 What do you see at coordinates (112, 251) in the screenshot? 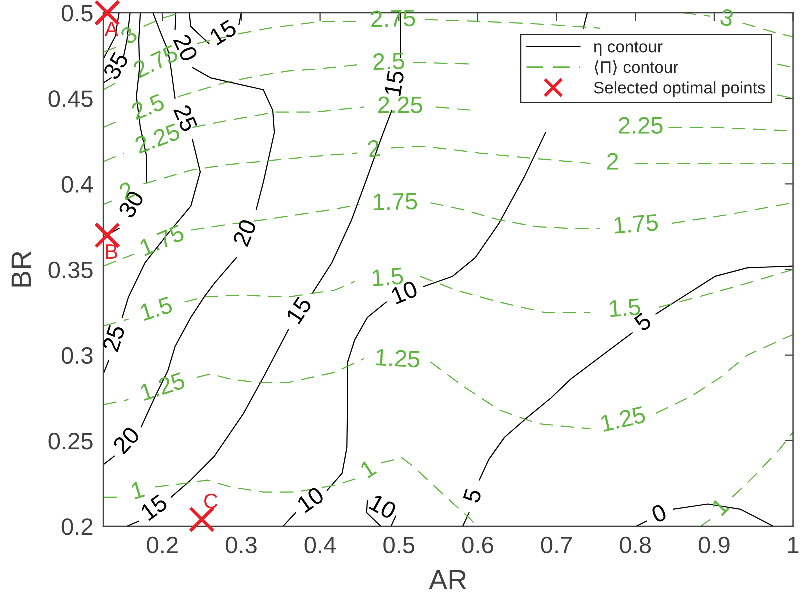
I see `annotation: B` at bounding box center [112, 251].